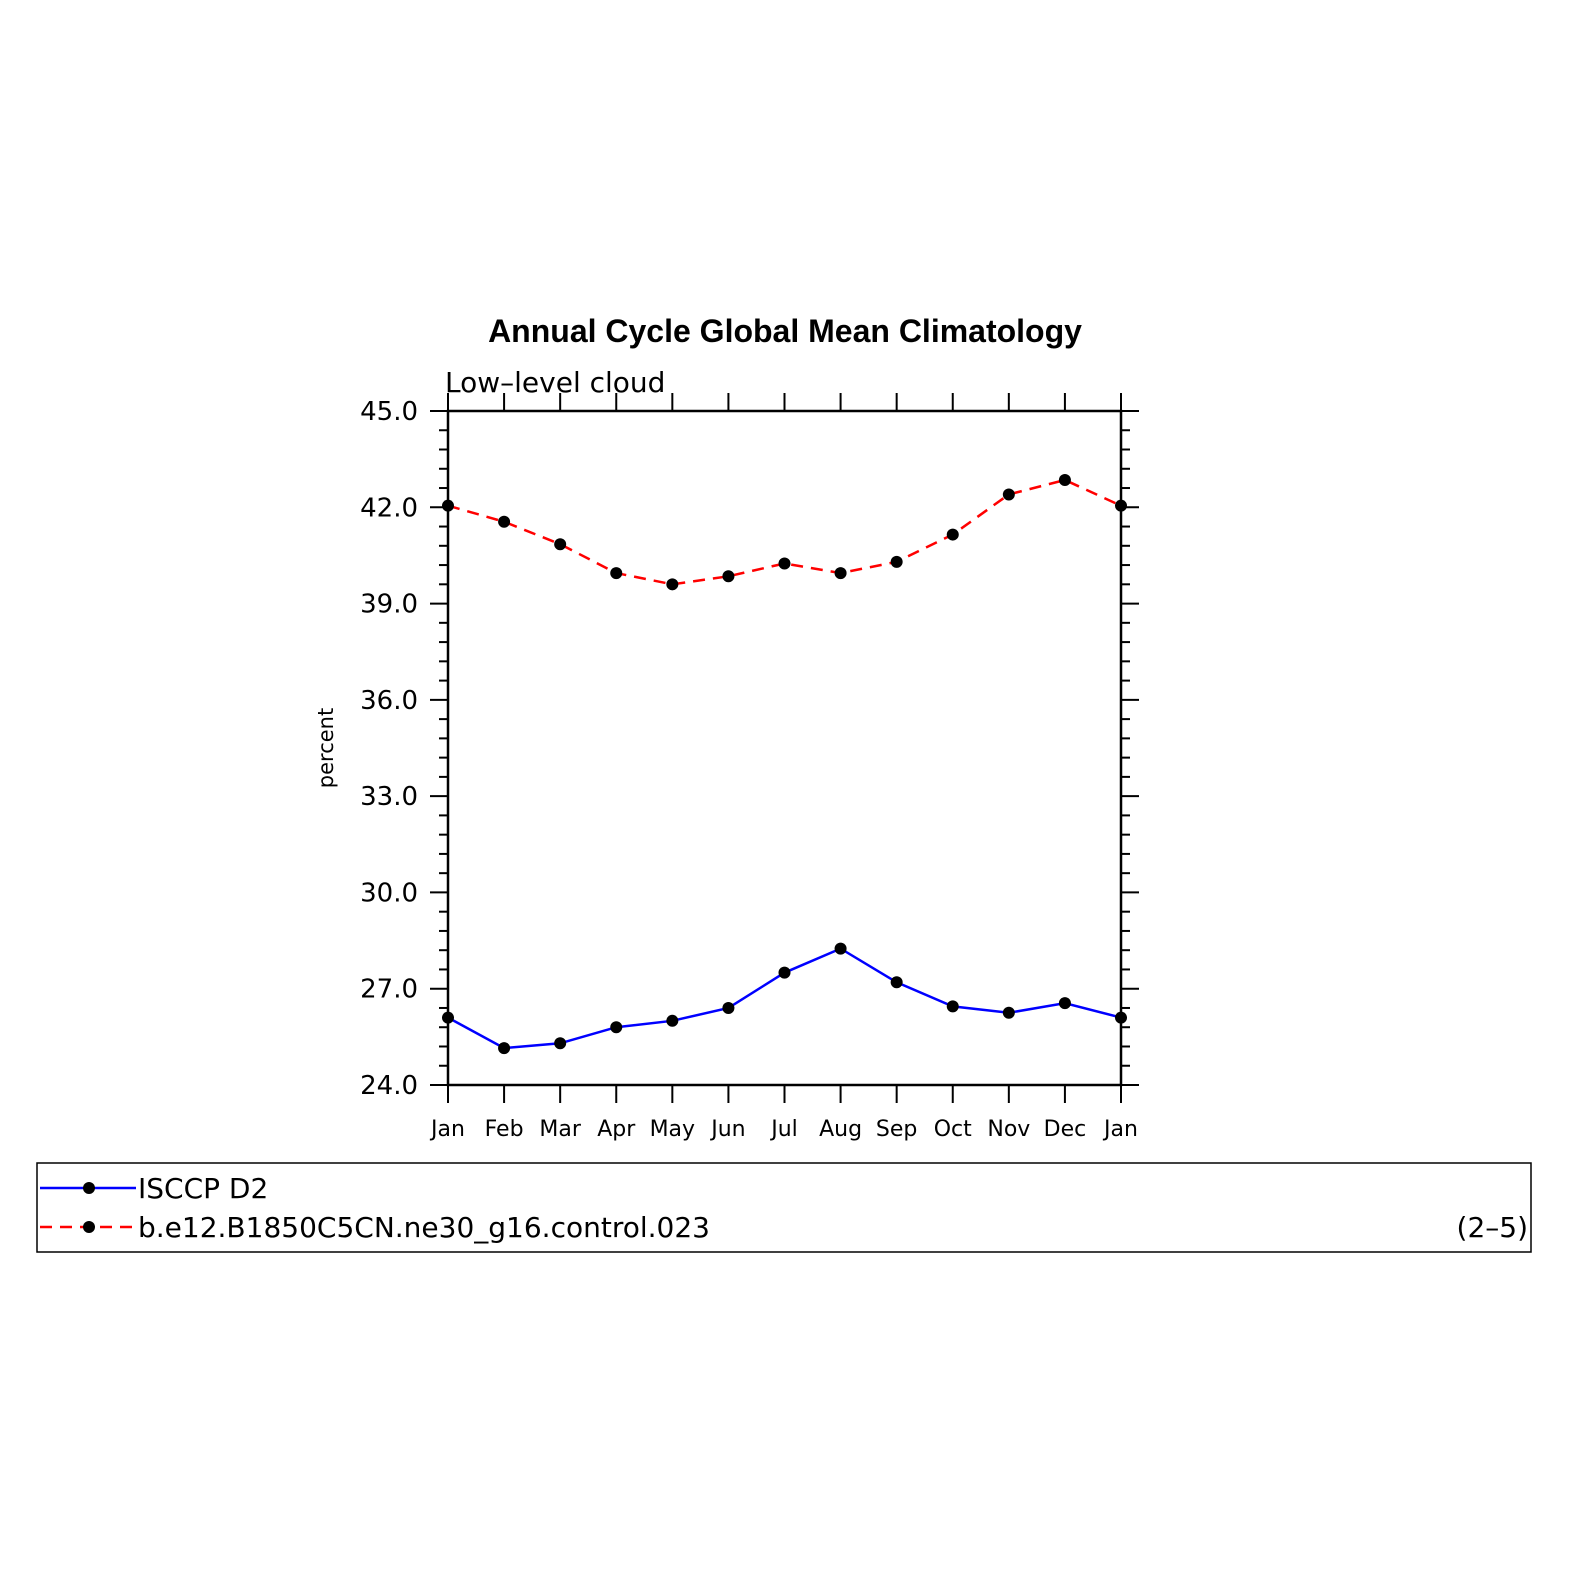 This screenshot has height=1575, width=1575. What do you see at coordinates (783, 1129) in the screenshot?
I see `x-tick-label: Jul` at bounding box center [783, 1129].